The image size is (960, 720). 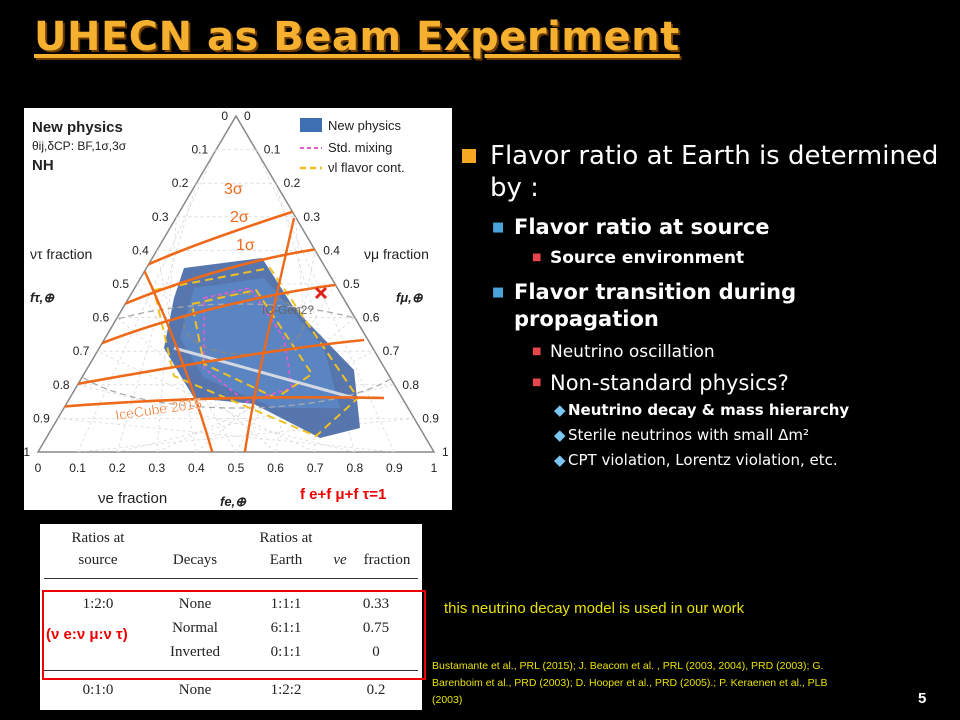 What do you see at coordinates (239, 217) in the screenshot?
I see `sigma-label-2: 2σ` at bounding box center [239, 217].